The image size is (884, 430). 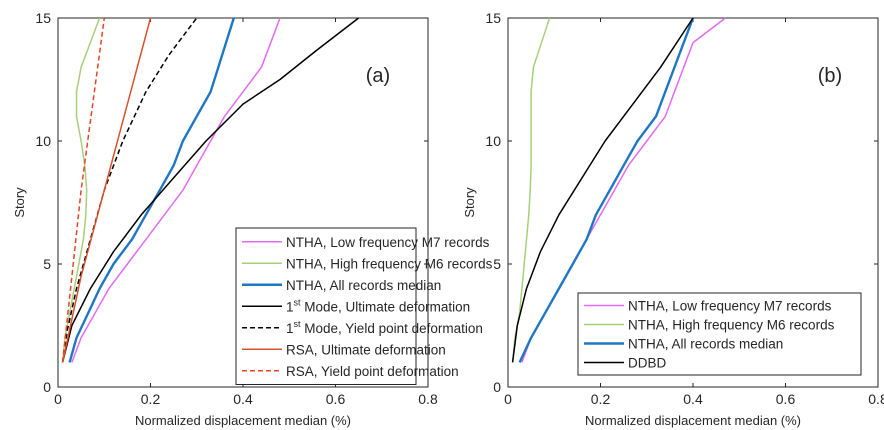 I want to click on legend-label: RSA, Yield point deformation, so click(x=372, y=371).